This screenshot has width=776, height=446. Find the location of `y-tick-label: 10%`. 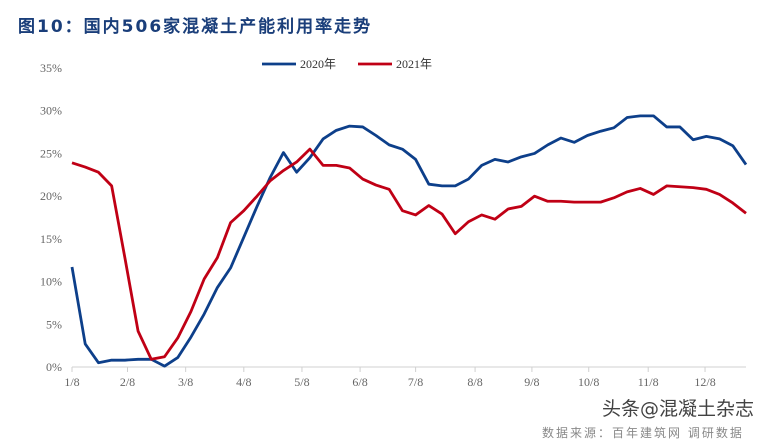

y-tick-label: 10% is located at coordinates (51, 282).